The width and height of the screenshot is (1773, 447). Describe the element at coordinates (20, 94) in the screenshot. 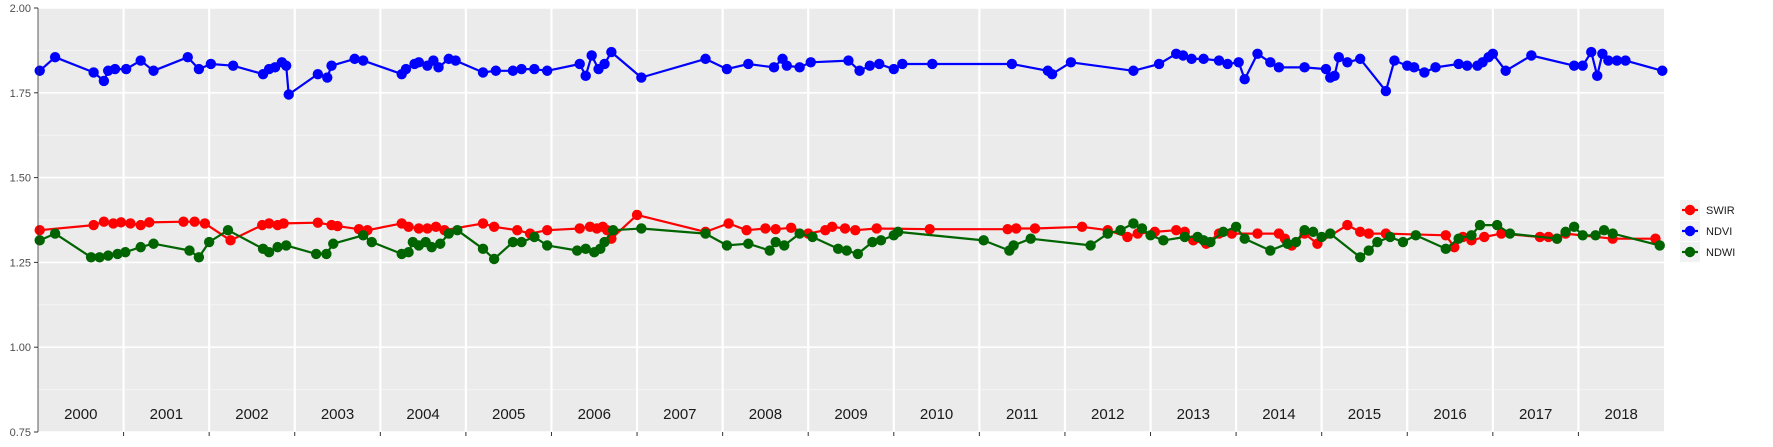

I see `y-tick-label: 1.75` at that location.